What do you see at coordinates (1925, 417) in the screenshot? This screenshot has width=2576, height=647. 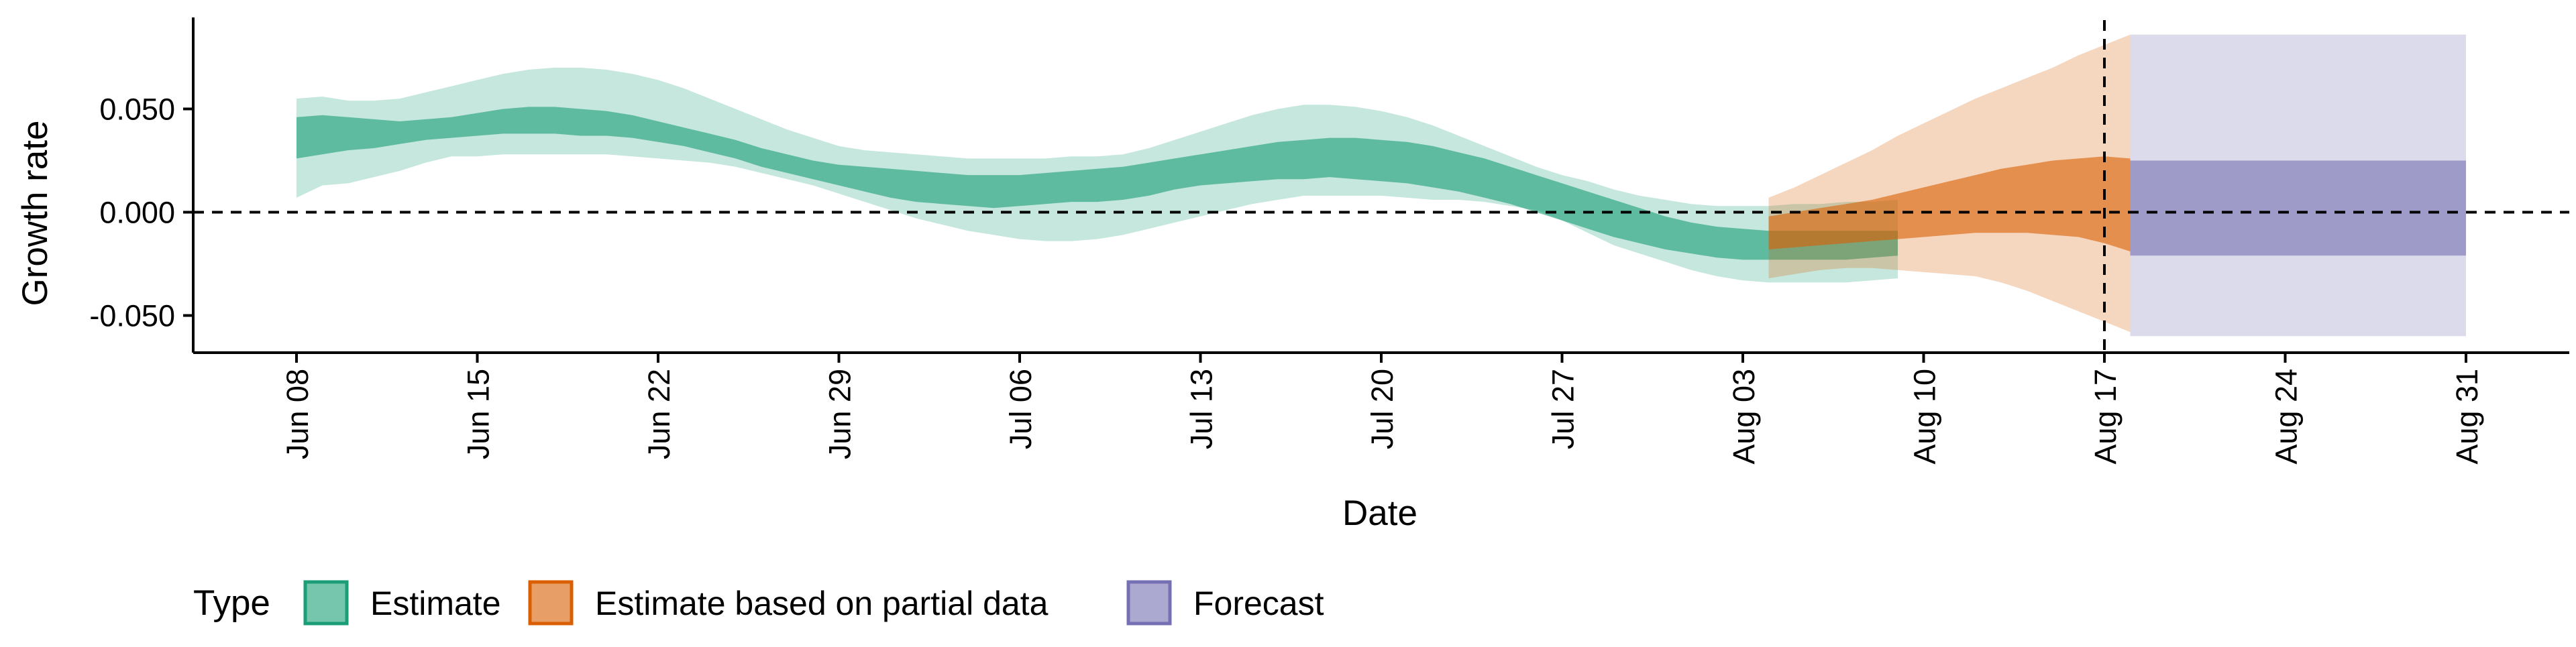 I see `x-tick-label: Aug 10` at bounding box center [1925, 417].